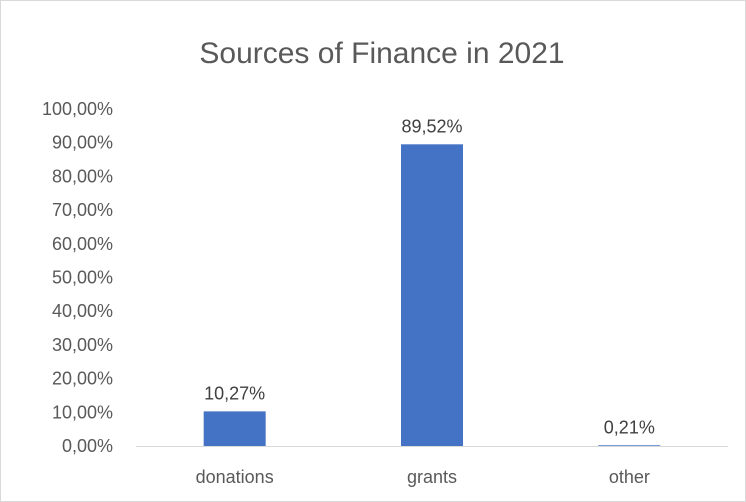 The height and width of the screenshot is (502, 746). I want to click on bar-donations, so click(234, 428).